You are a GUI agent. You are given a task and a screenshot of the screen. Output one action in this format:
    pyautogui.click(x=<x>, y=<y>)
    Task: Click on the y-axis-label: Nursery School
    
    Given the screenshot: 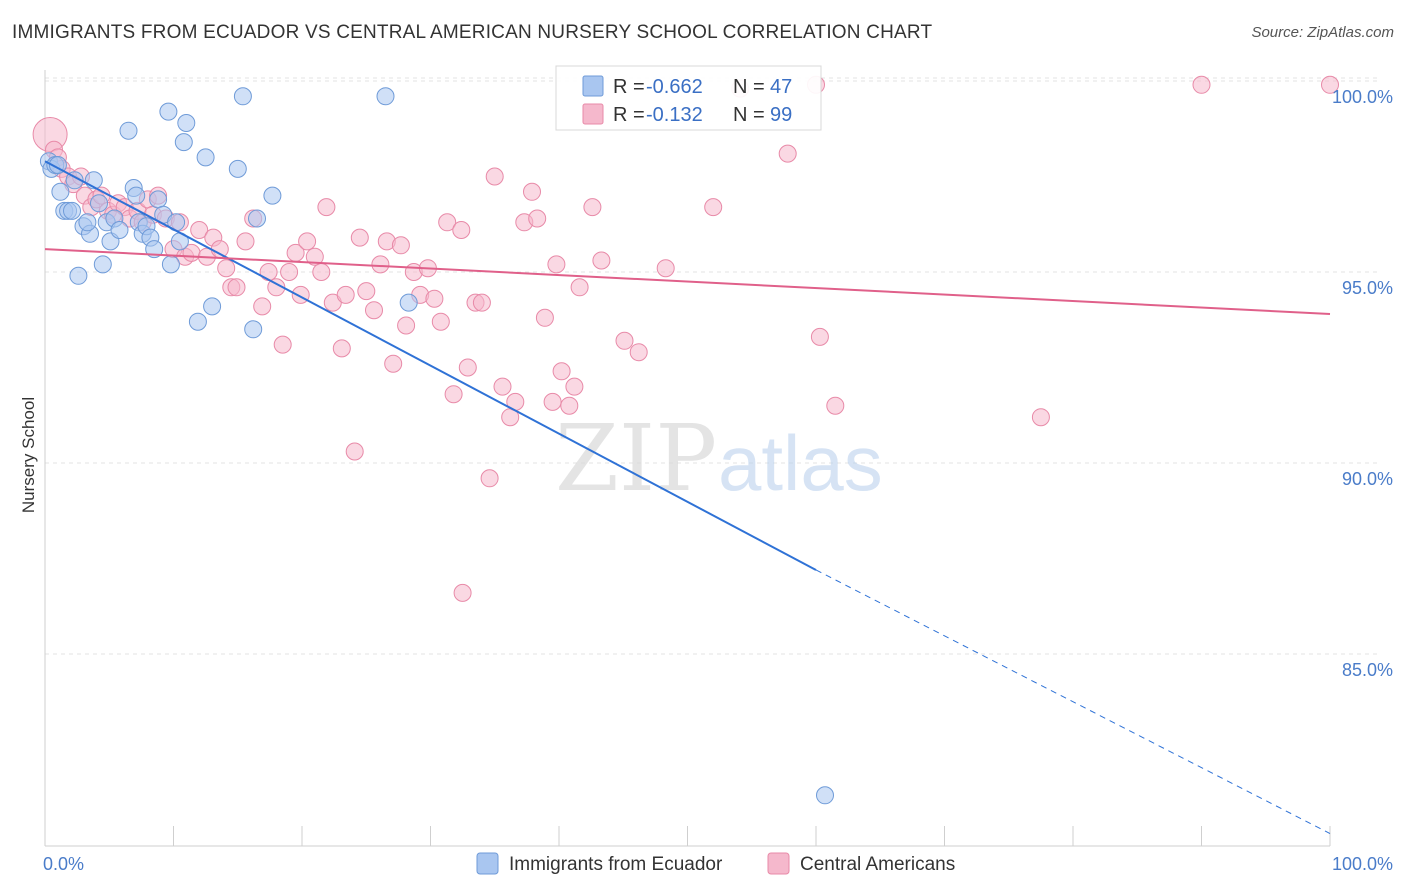 What is the action you would take?
    pyautogui.click(x=28, y=455)
    